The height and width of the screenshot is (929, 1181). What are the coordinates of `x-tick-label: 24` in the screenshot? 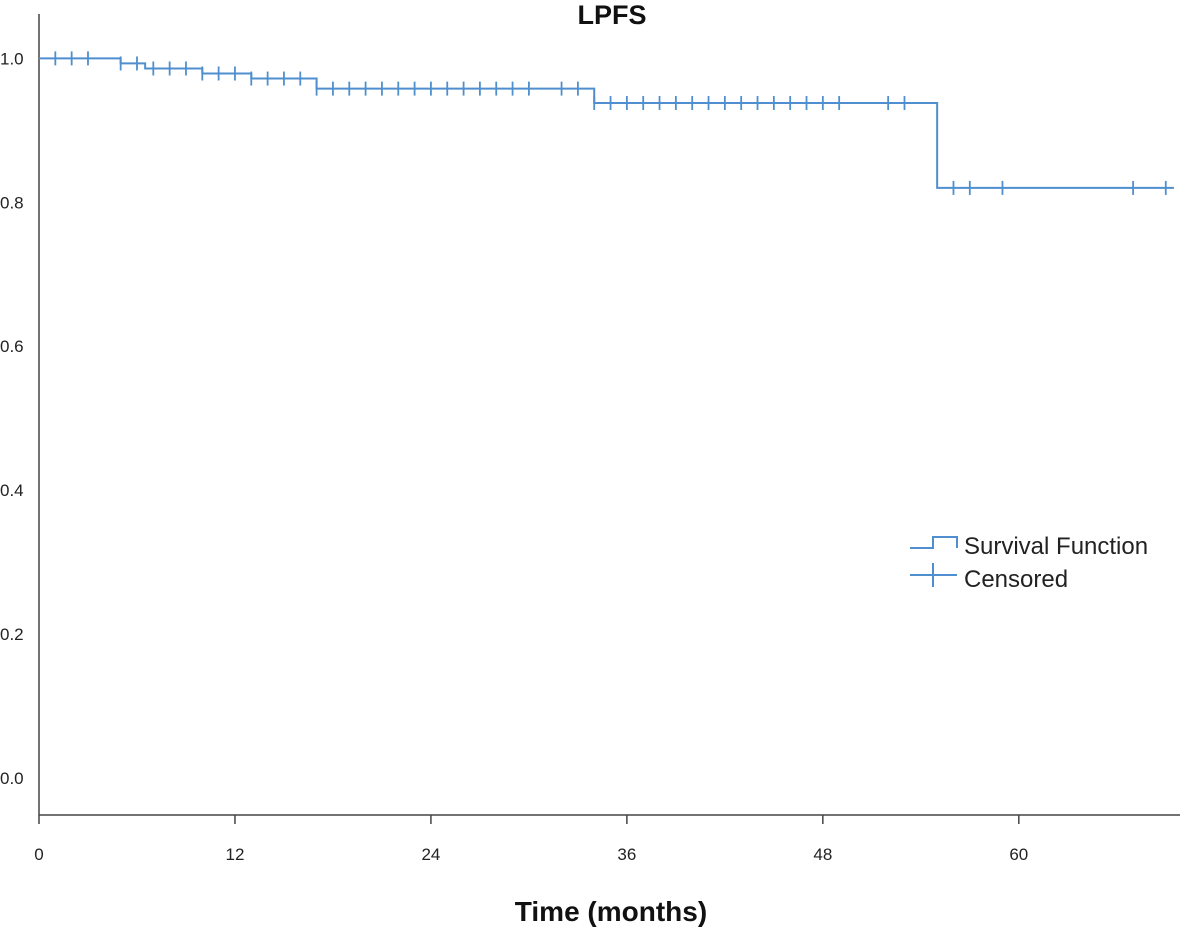 It's located at (430, 854).